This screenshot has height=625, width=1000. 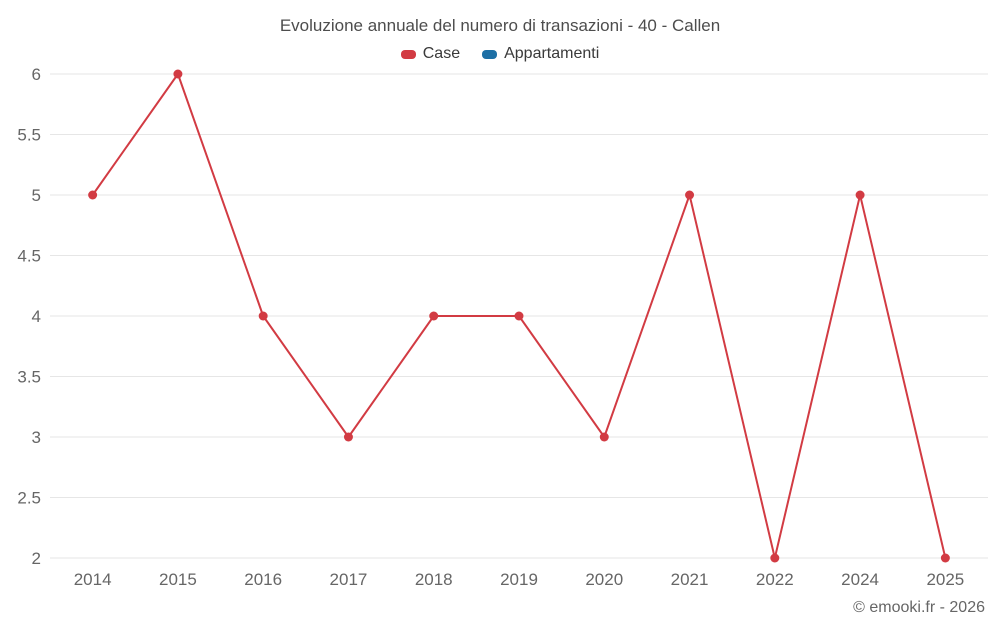 I want to click on x-axis-tick-label: 2019, so click(x=519, y=579).